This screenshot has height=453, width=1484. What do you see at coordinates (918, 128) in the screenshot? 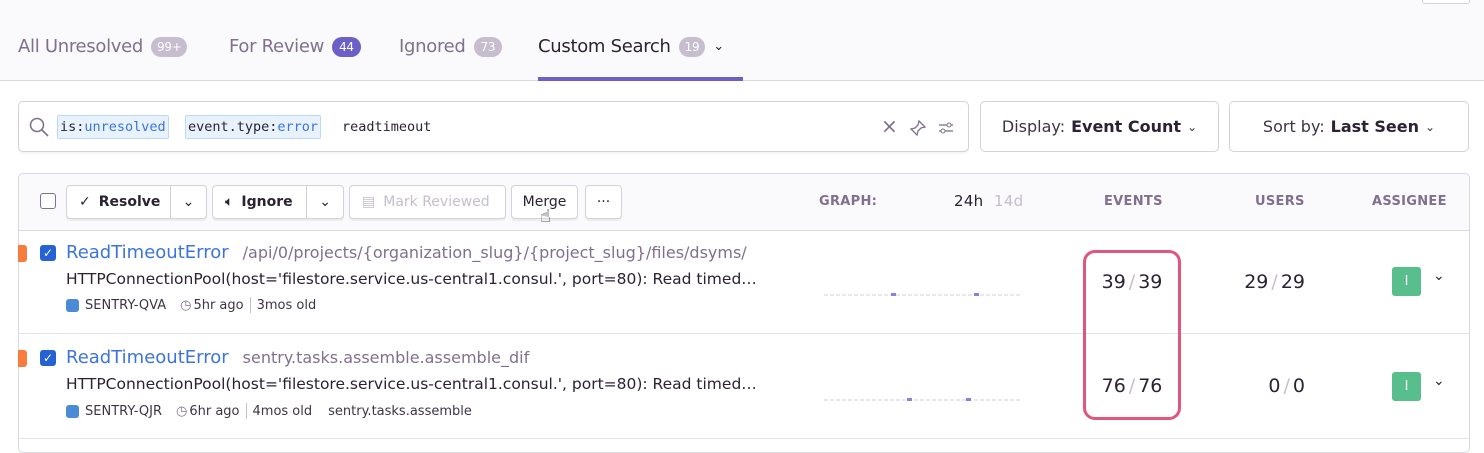
I see `pin-icon` at bounding box center [918, 128].